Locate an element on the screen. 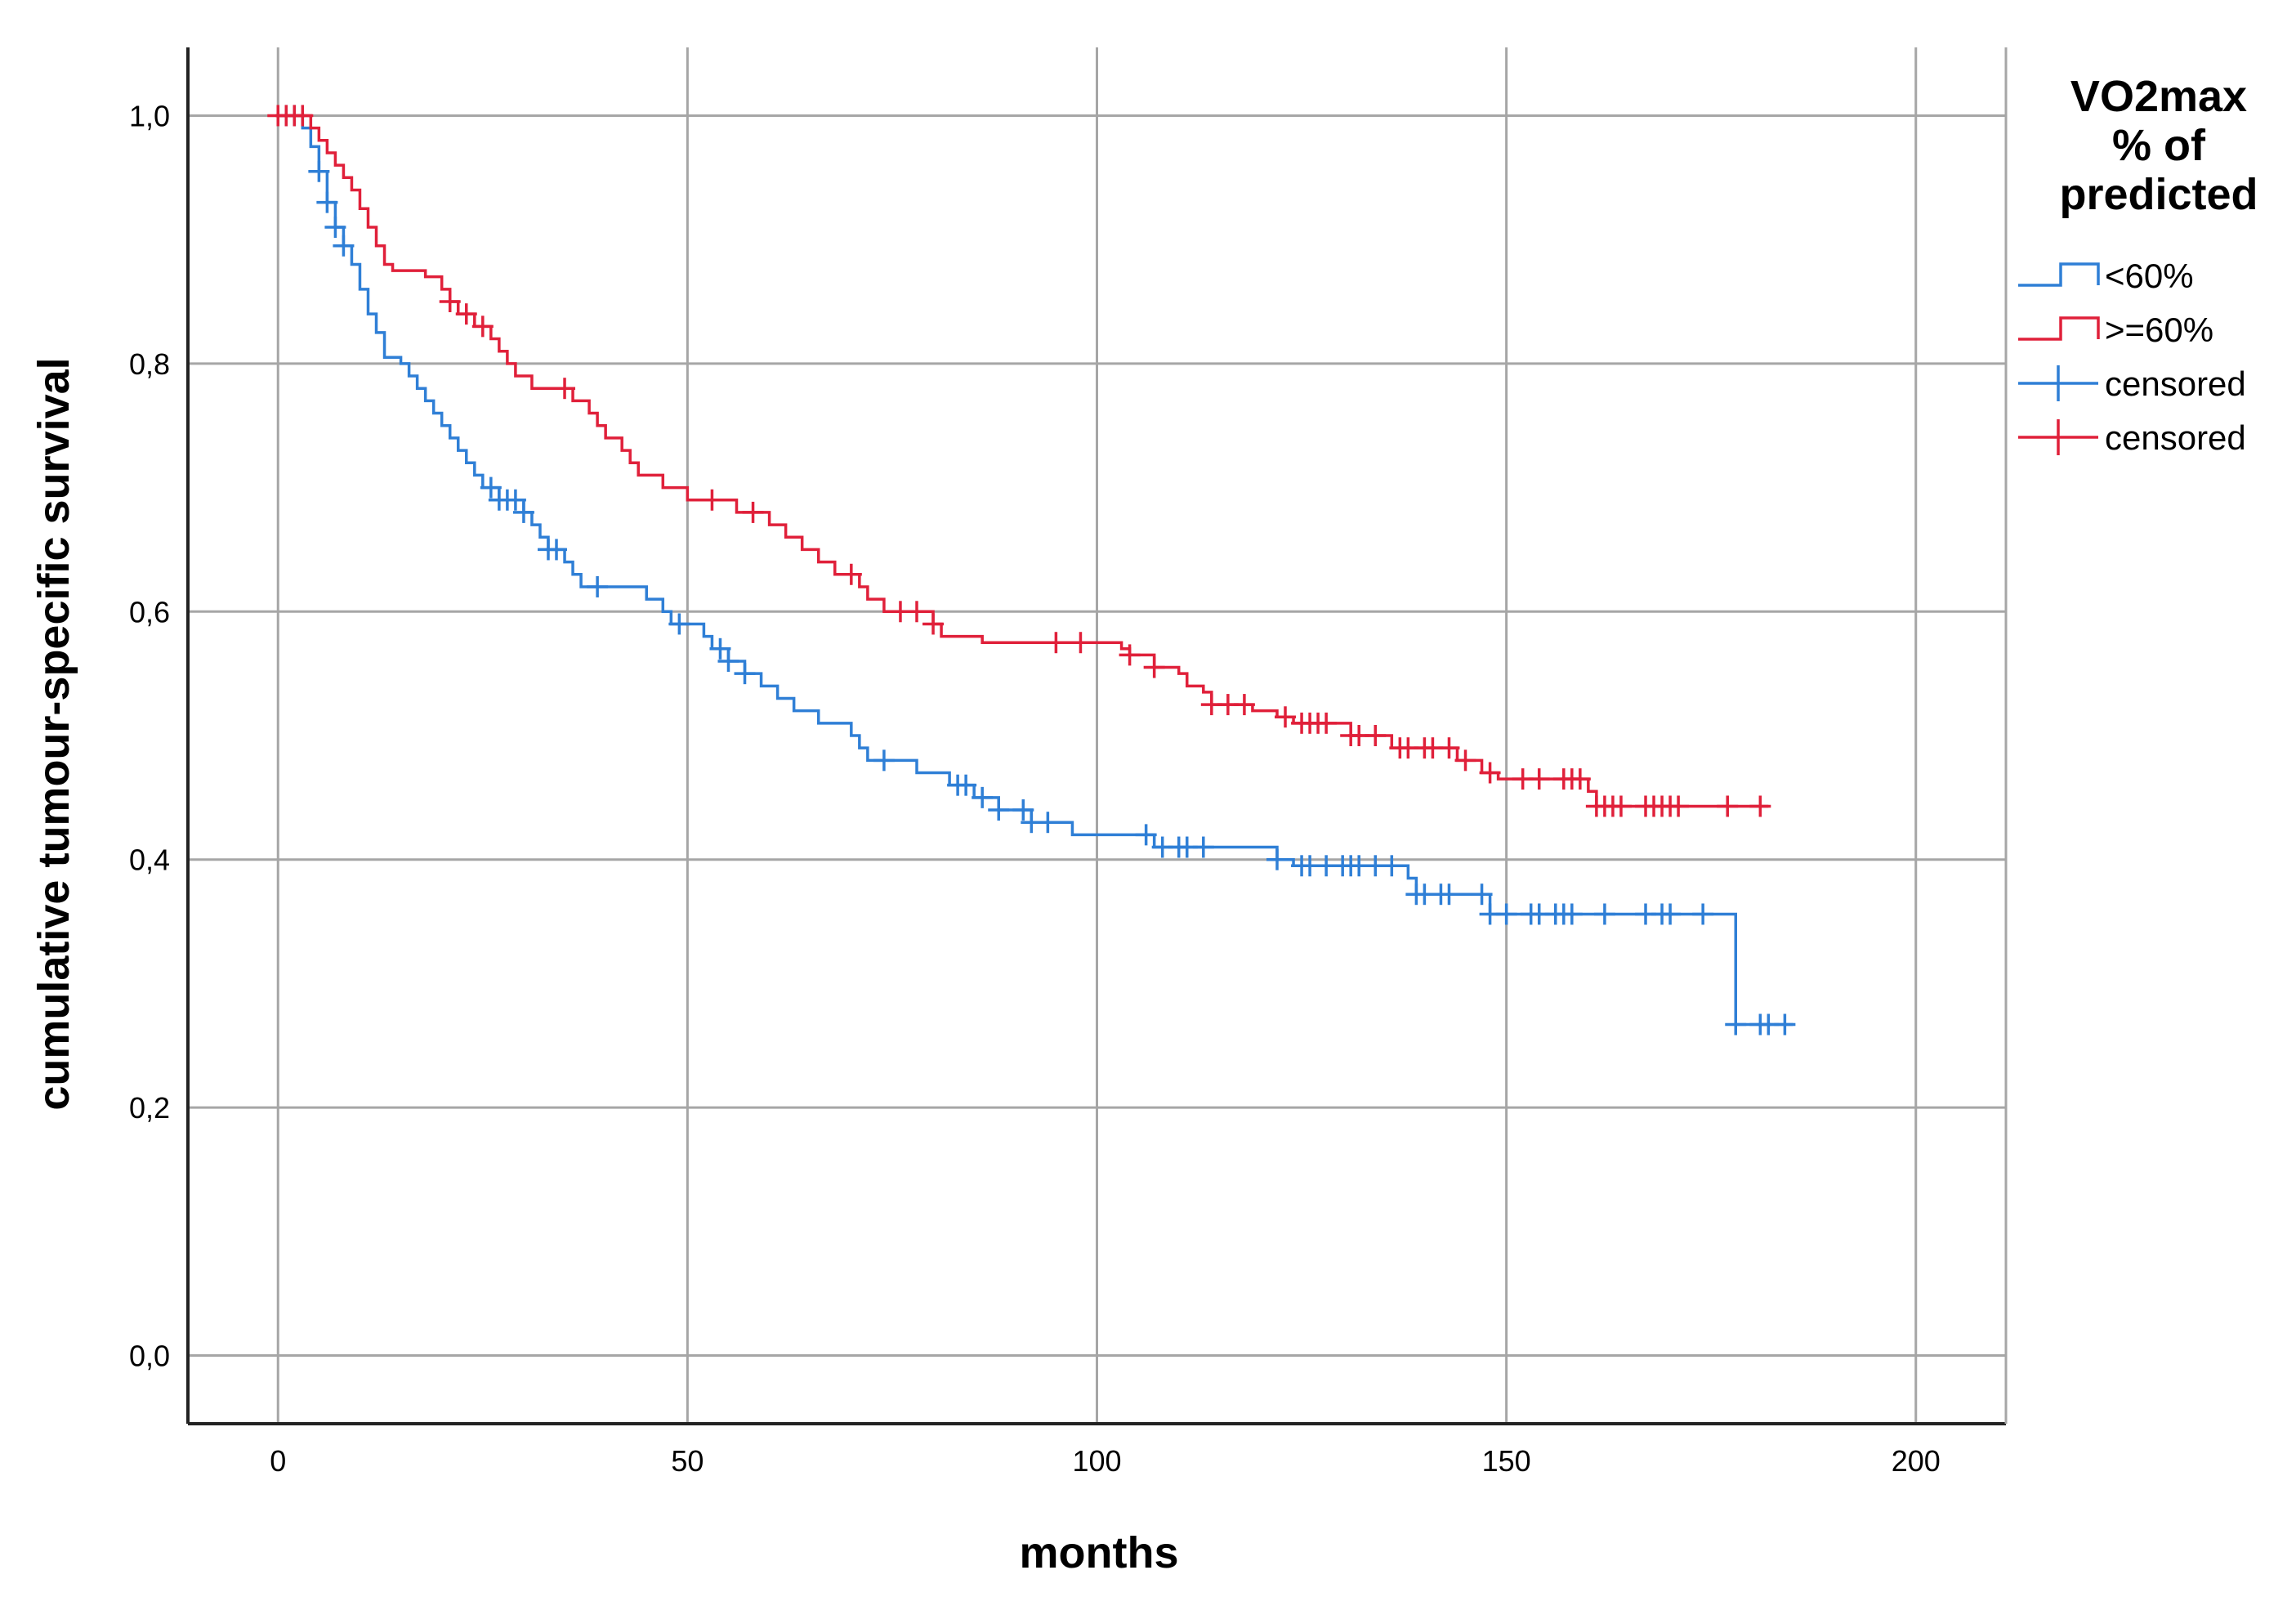 The width and height of the screenshot is (2296, 1597). legend-label-censored-high: censored is located at coordinates (2175, 437).